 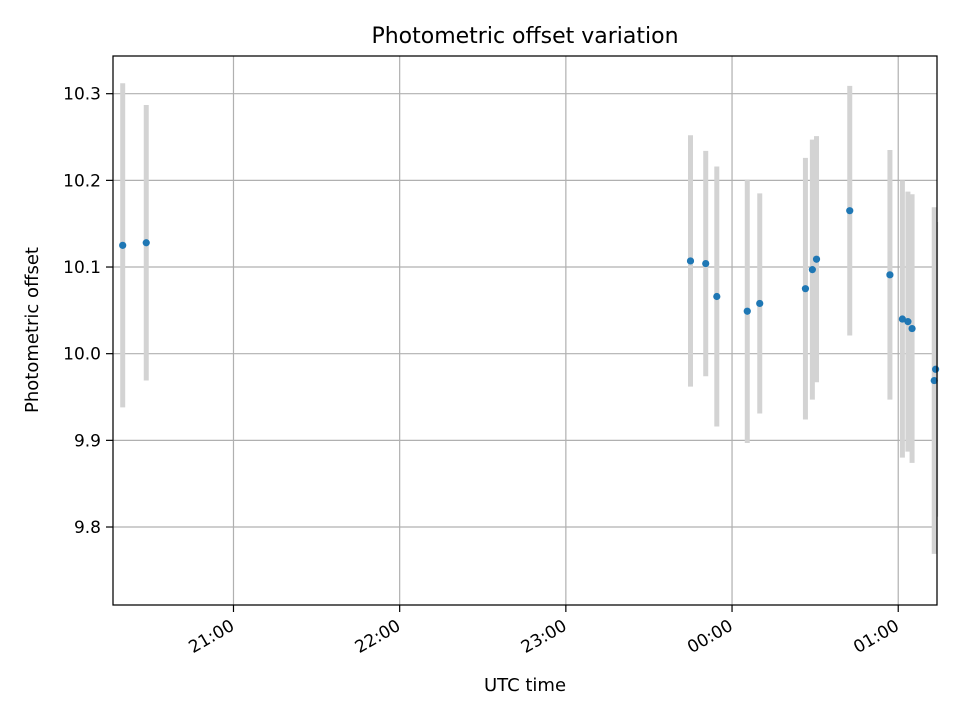 I want to click on y-axis-ticks: 9.8 9.9 10.0 10.1 10.2 10.3, so click(x=88, y=311).